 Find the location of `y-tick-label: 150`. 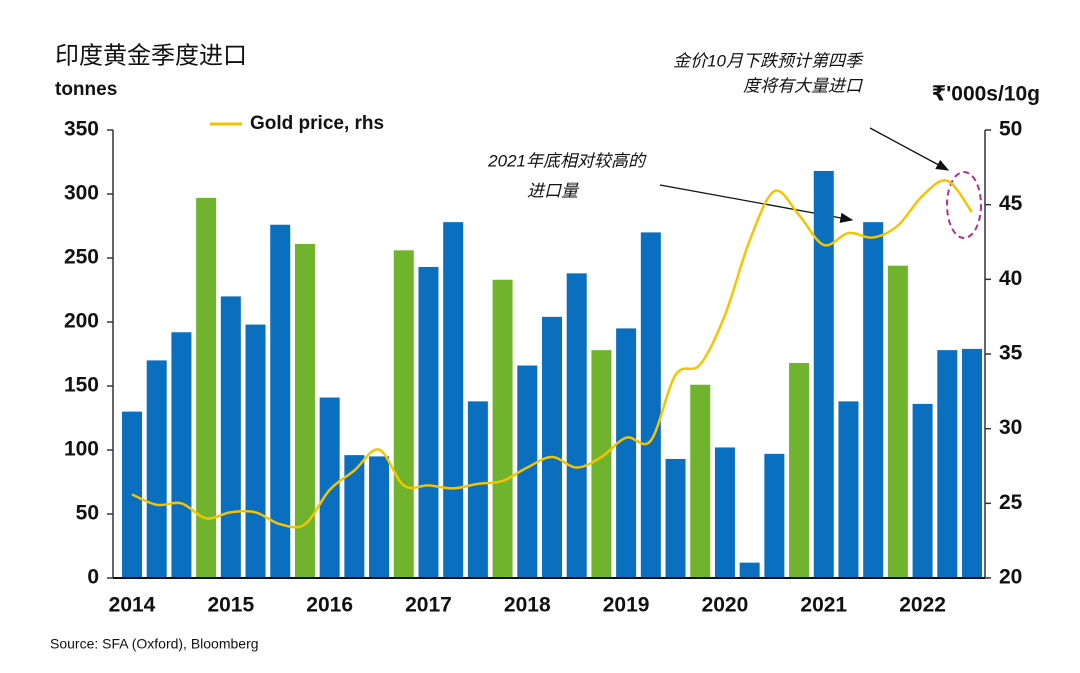

y-tick-label: 150 is located at coordinates (81, 385).